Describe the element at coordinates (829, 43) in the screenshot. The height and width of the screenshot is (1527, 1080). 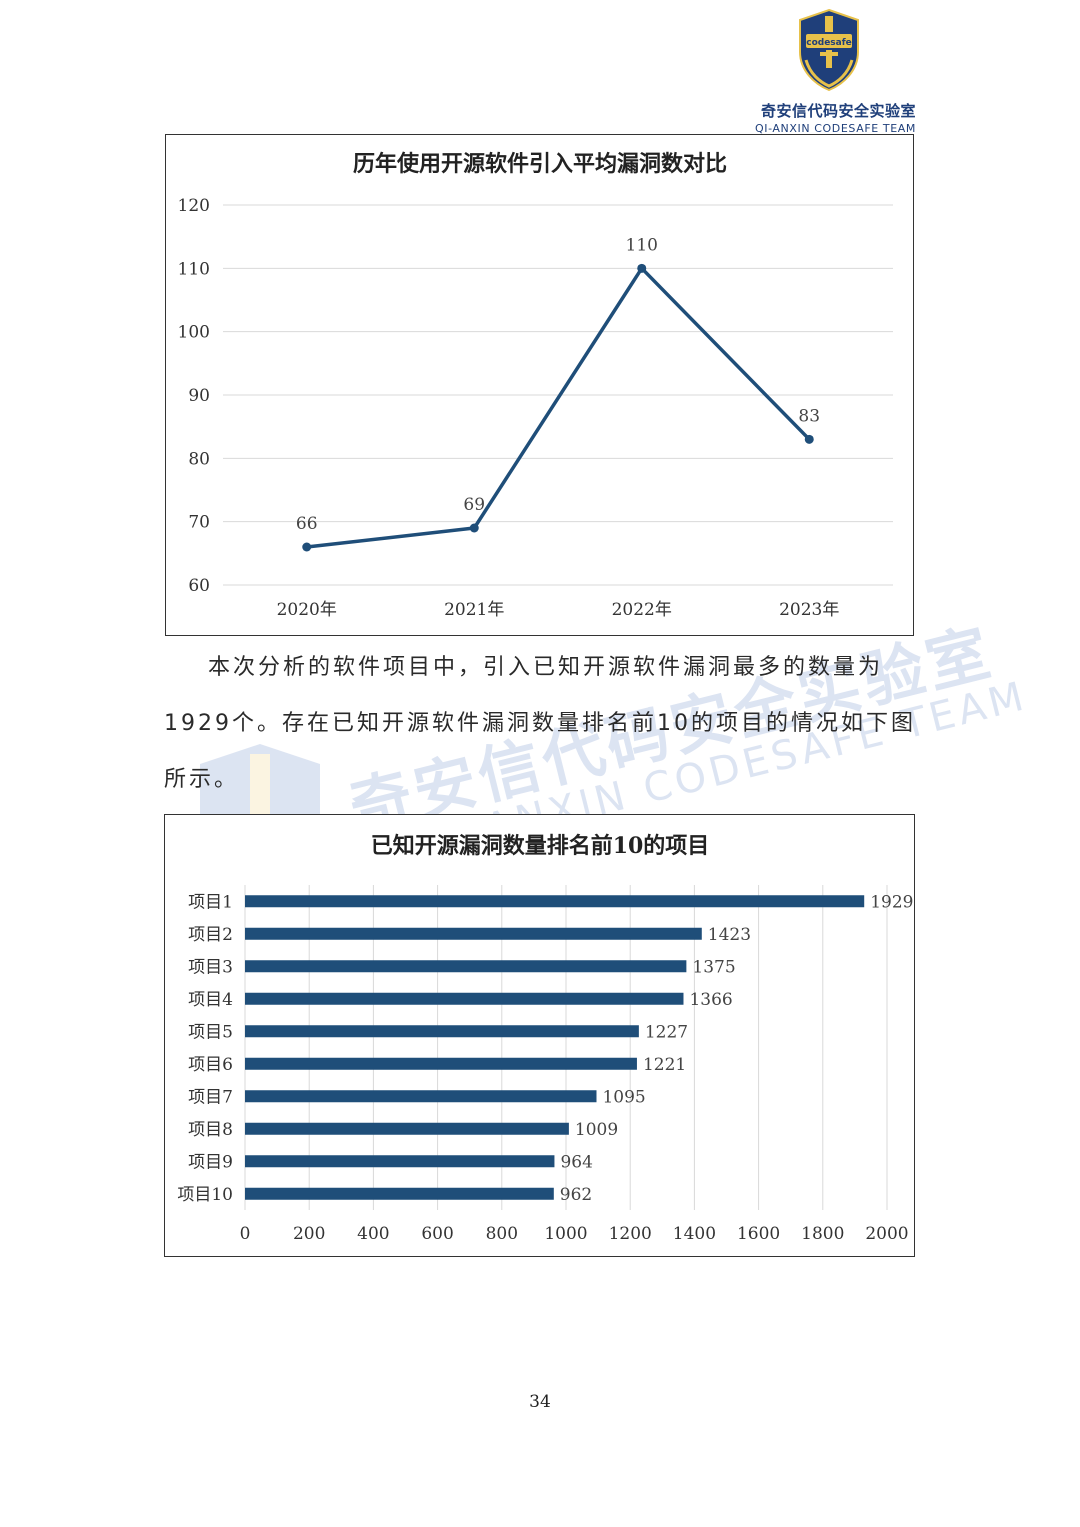
I see `logo-badge-text: codesafe` at that location.